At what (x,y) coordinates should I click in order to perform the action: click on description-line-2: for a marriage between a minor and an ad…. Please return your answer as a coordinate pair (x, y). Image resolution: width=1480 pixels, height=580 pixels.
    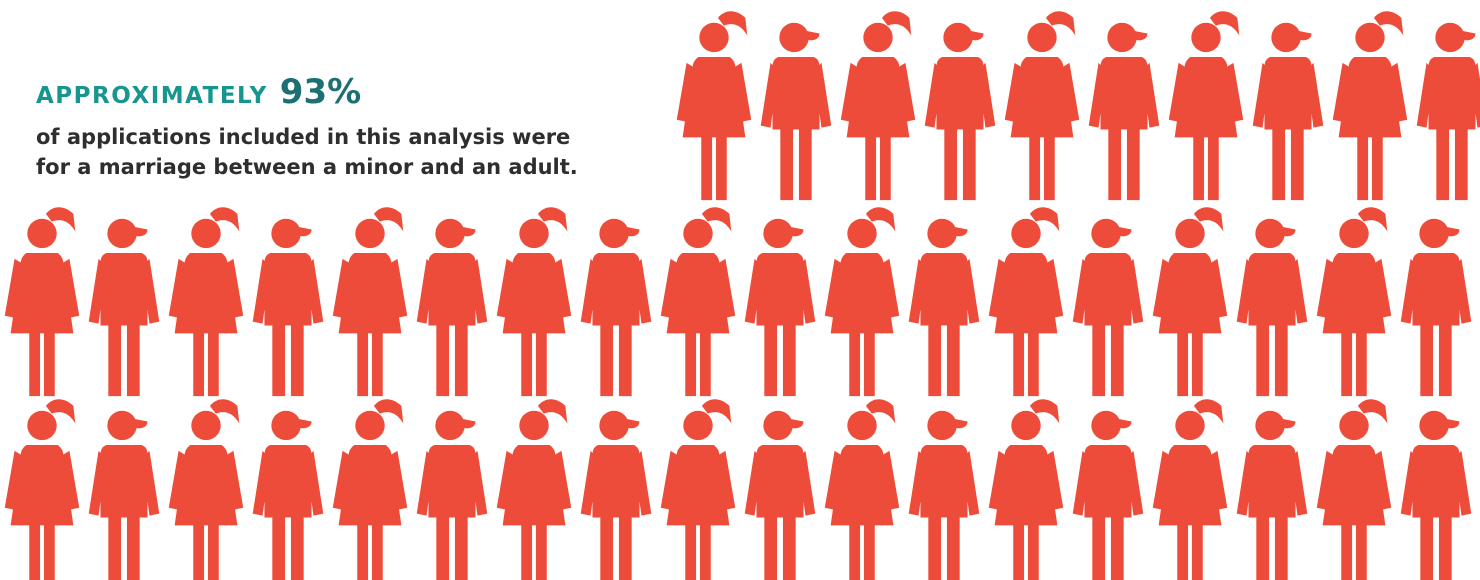
    Looking at the image, I should click on (307, 167).